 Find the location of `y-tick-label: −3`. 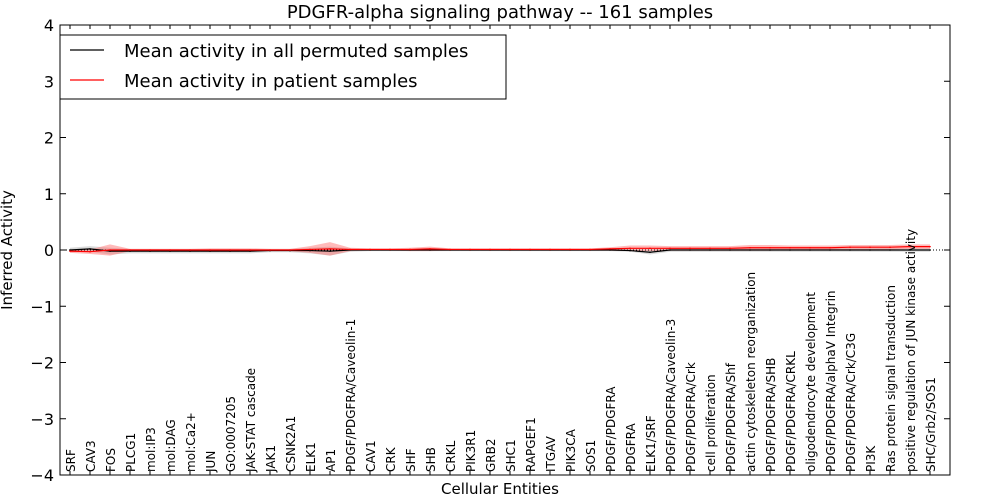

y-tick-label: −3 is located at coordinates (42, 419).